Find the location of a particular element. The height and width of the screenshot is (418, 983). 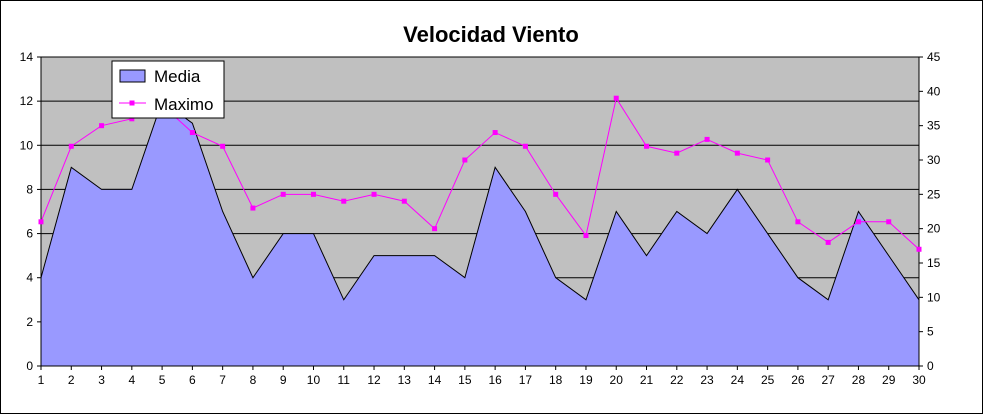

x-tick-label: 29 is located at coordinates (889, 380).